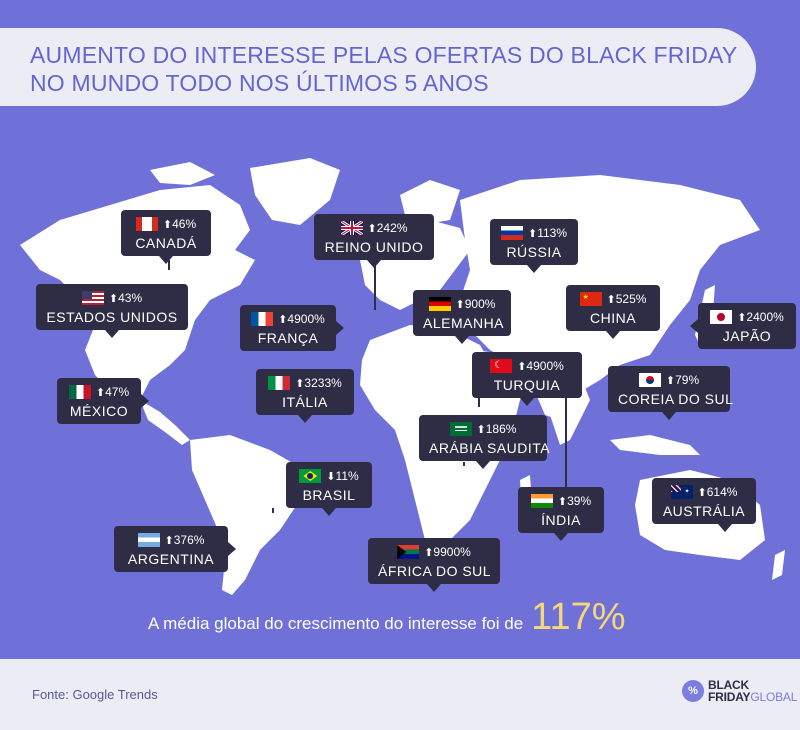 The height and width of the screenshot is (730, 800). What do you see at coordinates (262, 319) in the screenshot?
I see `france-flag-icon` at bounding box center [262, 319].